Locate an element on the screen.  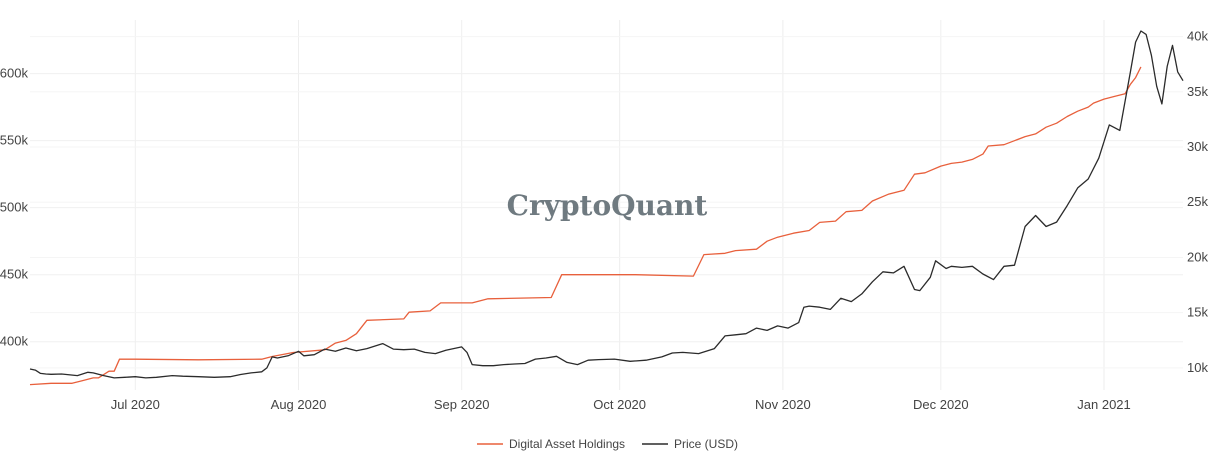
y-left-tick-label: 500k is located at coordinates (14, 207).